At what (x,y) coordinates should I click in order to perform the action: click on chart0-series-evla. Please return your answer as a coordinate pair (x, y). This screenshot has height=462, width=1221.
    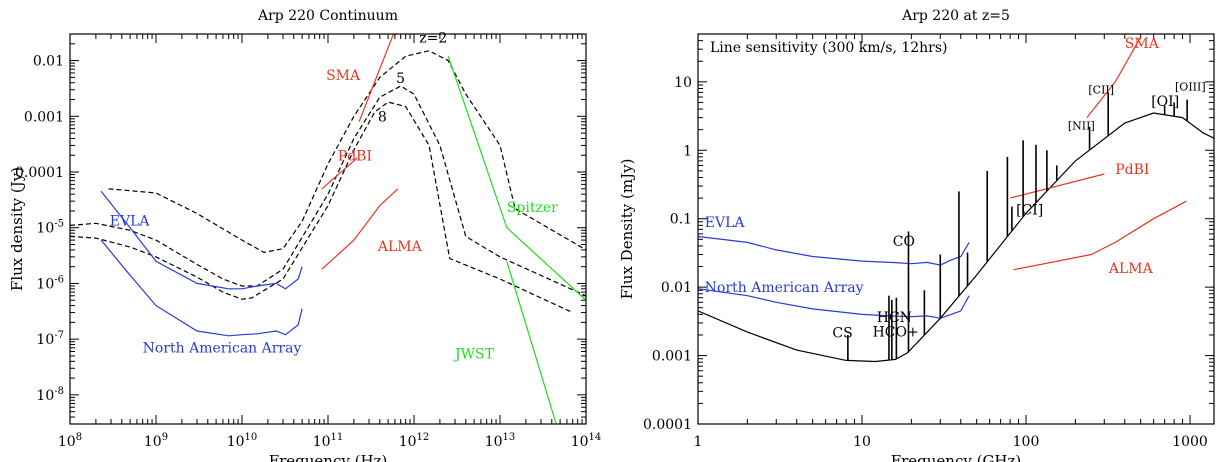
    Looking at the image, I should click on (201, 240).